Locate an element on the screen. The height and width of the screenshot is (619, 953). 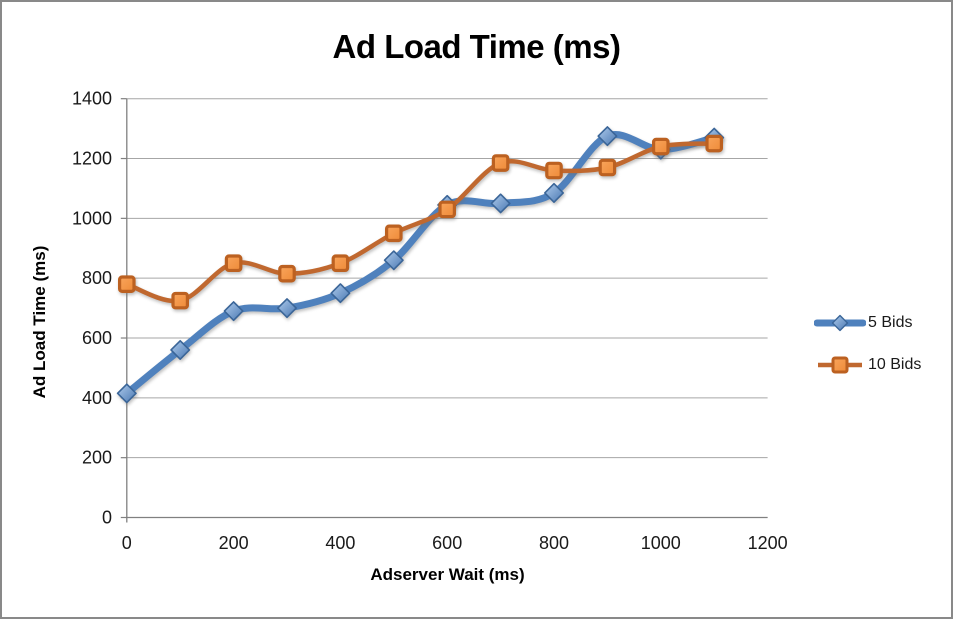
y-tick-label: 200 is located at coordinates (97, 458).